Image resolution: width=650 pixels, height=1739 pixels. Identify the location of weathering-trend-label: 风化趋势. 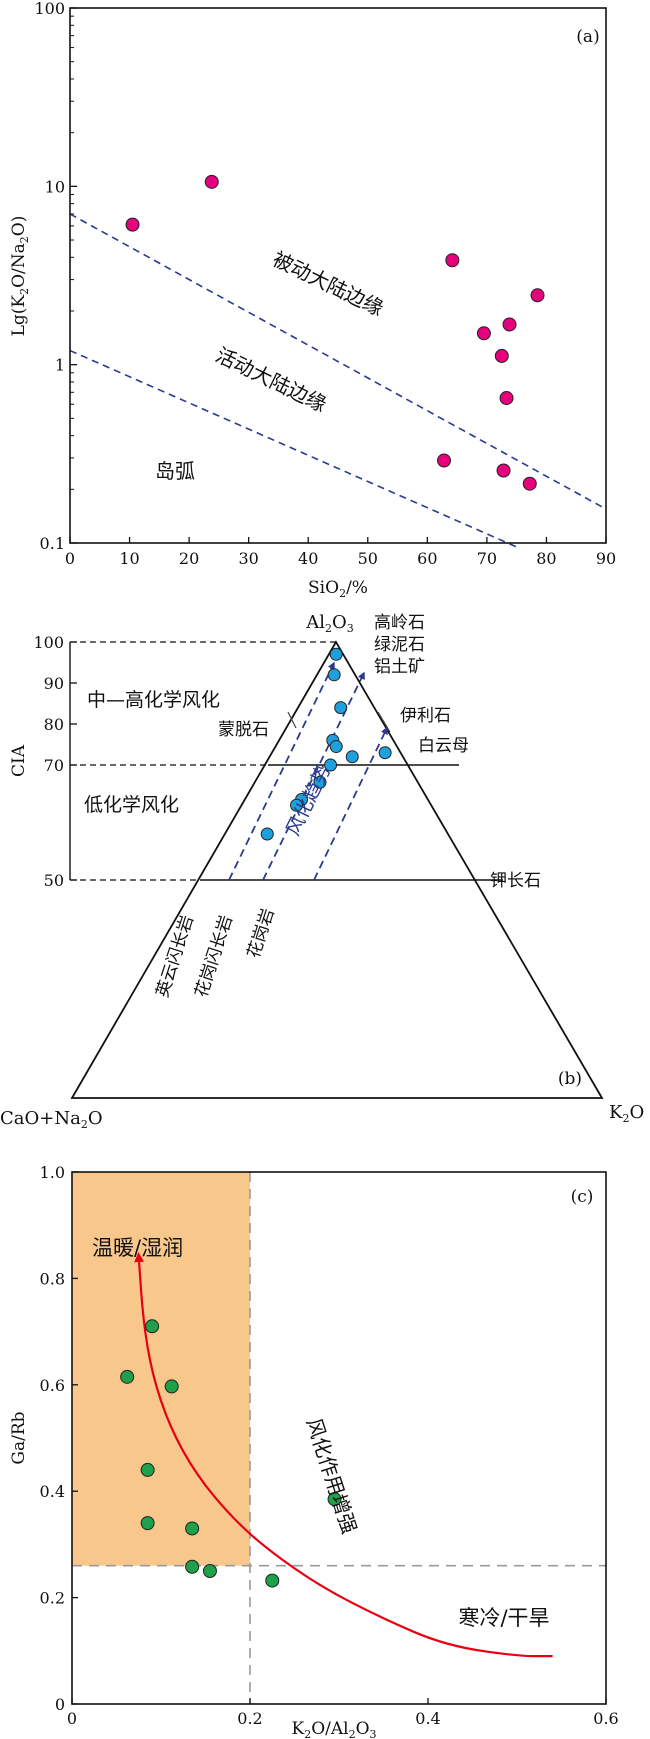
(308, 800).